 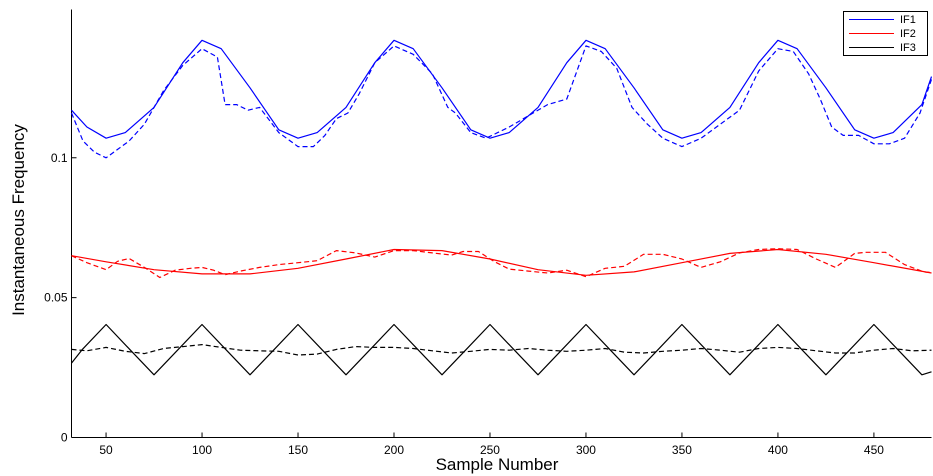 I want to click on x-tick-label: 450, so click(x=874, y=450).